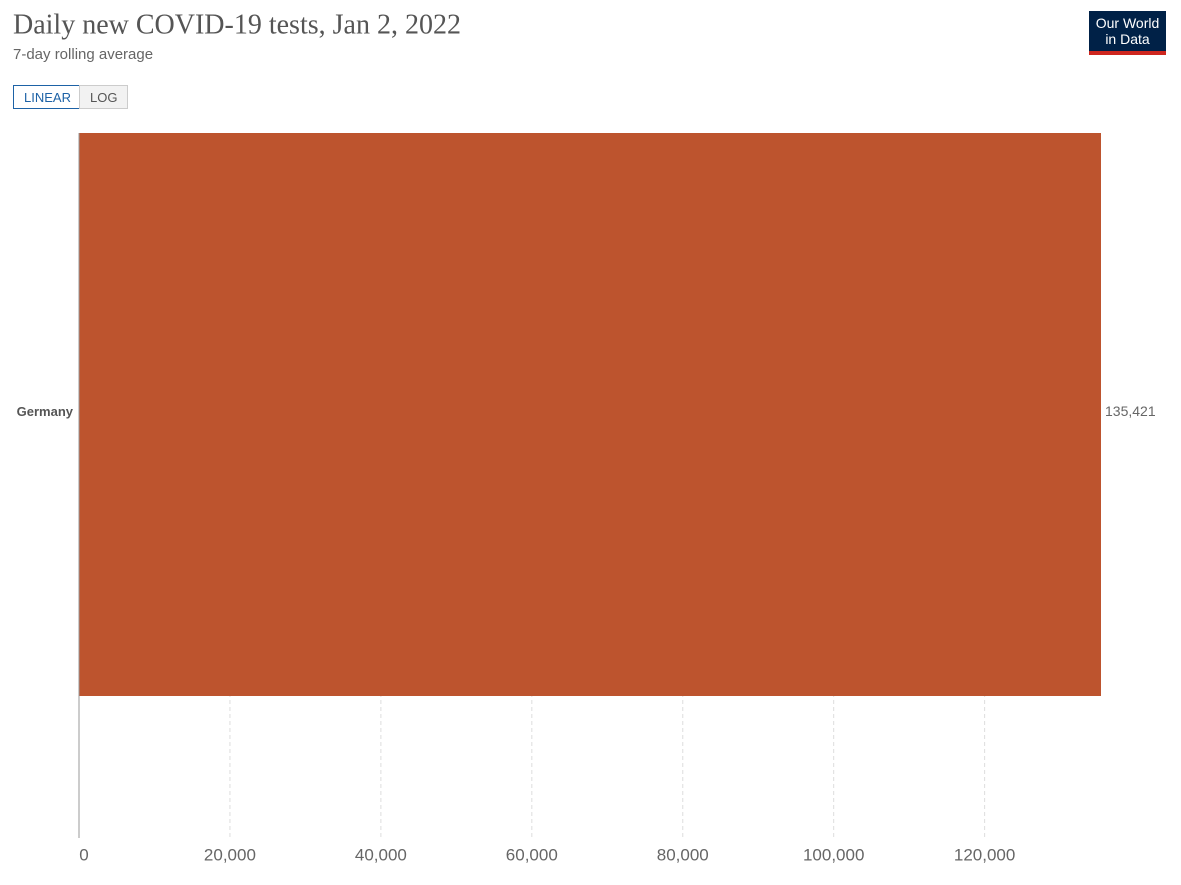 Image resolution: width=1181 pixels, height=885 pixels. What do you see at coordinates (1130, 411) in the screenshot?
I see `value-label: 135,421` at bounding box center [1130, 411].